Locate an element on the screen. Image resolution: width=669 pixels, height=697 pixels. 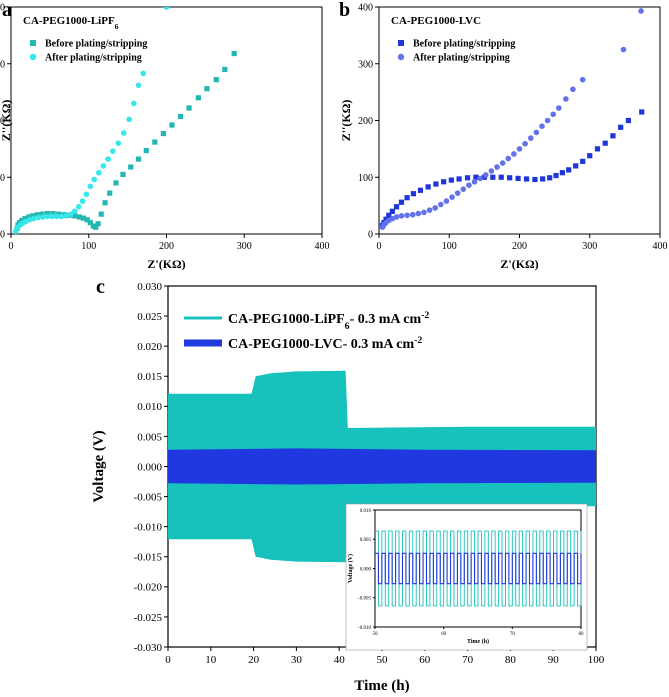
x-tick-label: 90 is located at coordinates (554, 660).